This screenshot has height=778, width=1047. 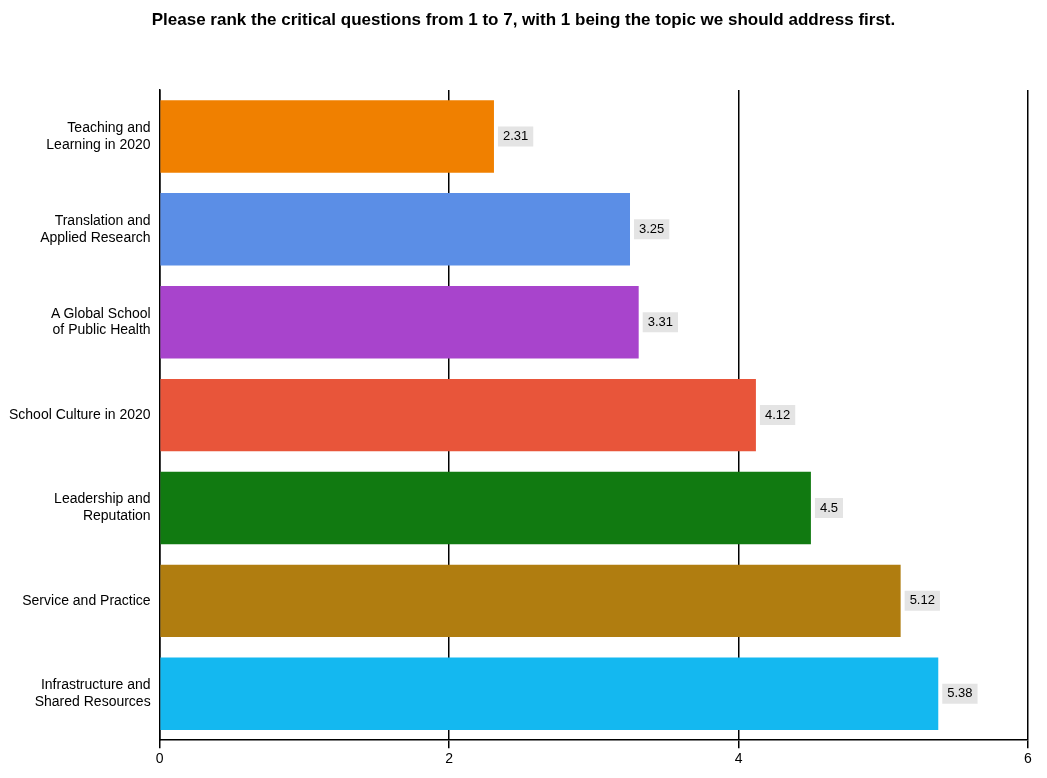 I want to click on y-tick-label: School Culture in 2020, so click(x=79, y=413).